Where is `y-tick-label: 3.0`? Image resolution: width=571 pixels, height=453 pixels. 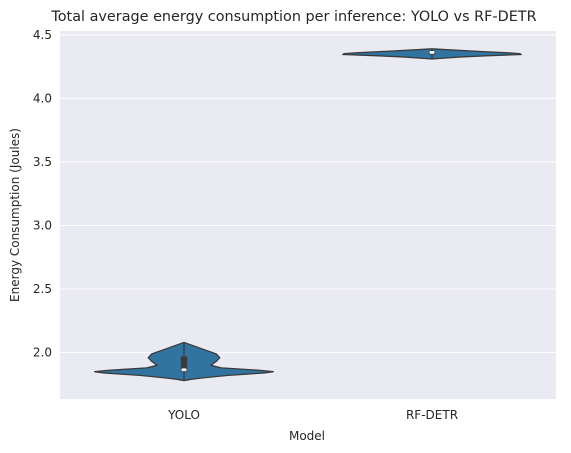
y-tick-label: 3.0 is located at coordinates (42, 225).